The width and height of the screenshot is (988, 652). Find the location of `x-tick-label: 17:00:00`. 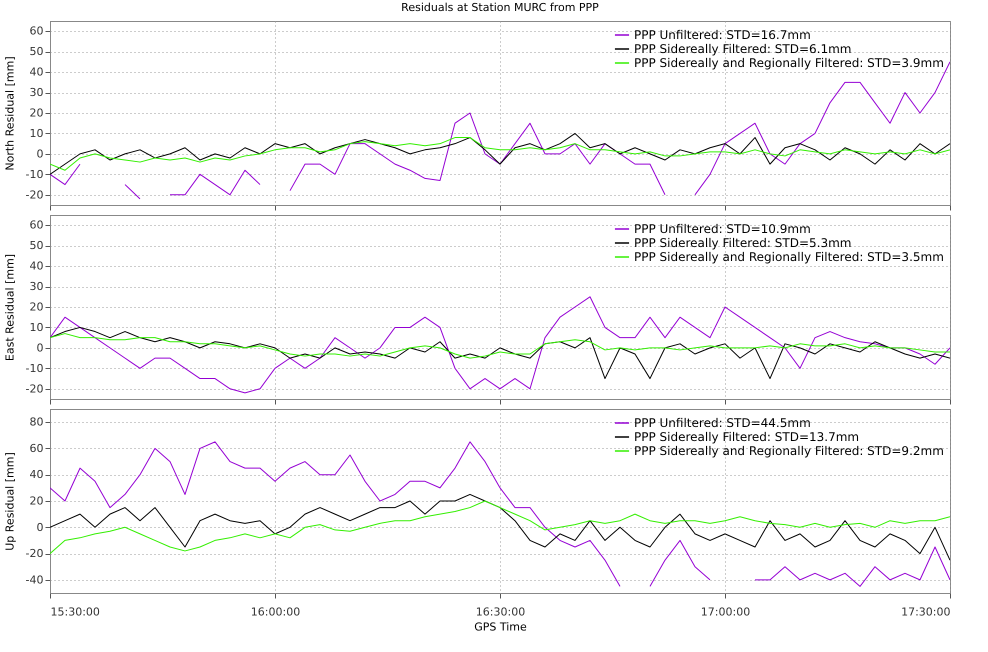

x-tick-label: 17:00:00 is located at coordinates (725, 612).